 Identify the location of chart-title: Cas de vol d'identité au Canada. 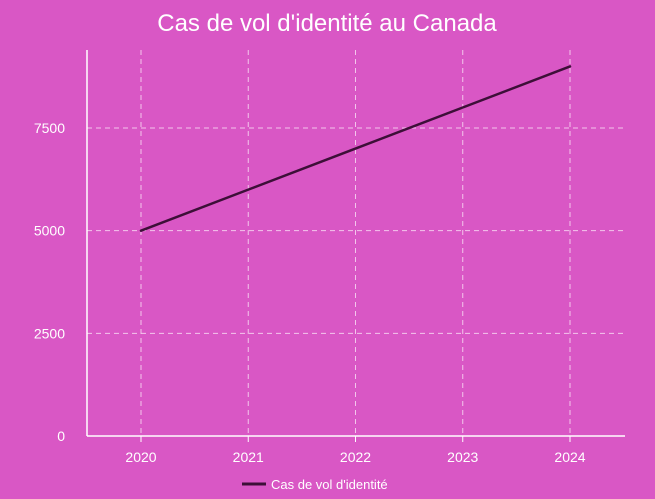
(327, 23).